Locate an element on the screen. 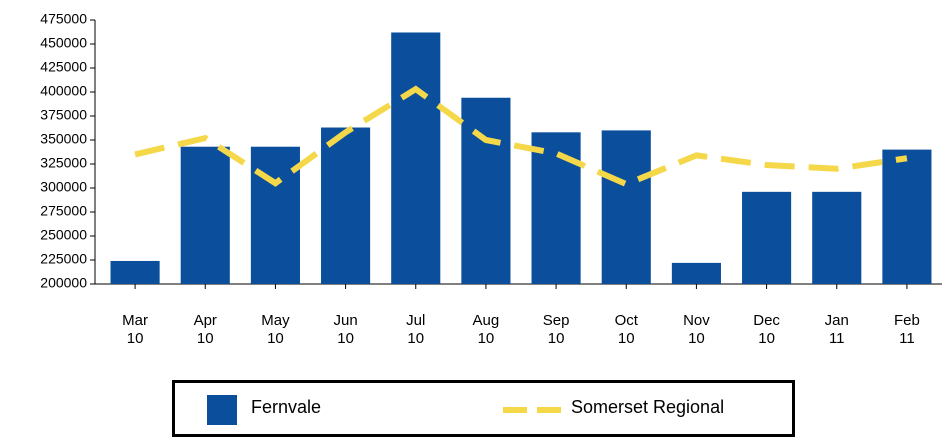 The width and height of the screenshot is (947, 441). x-tick-label: Oct 10 is located at coordinates (626, 329).